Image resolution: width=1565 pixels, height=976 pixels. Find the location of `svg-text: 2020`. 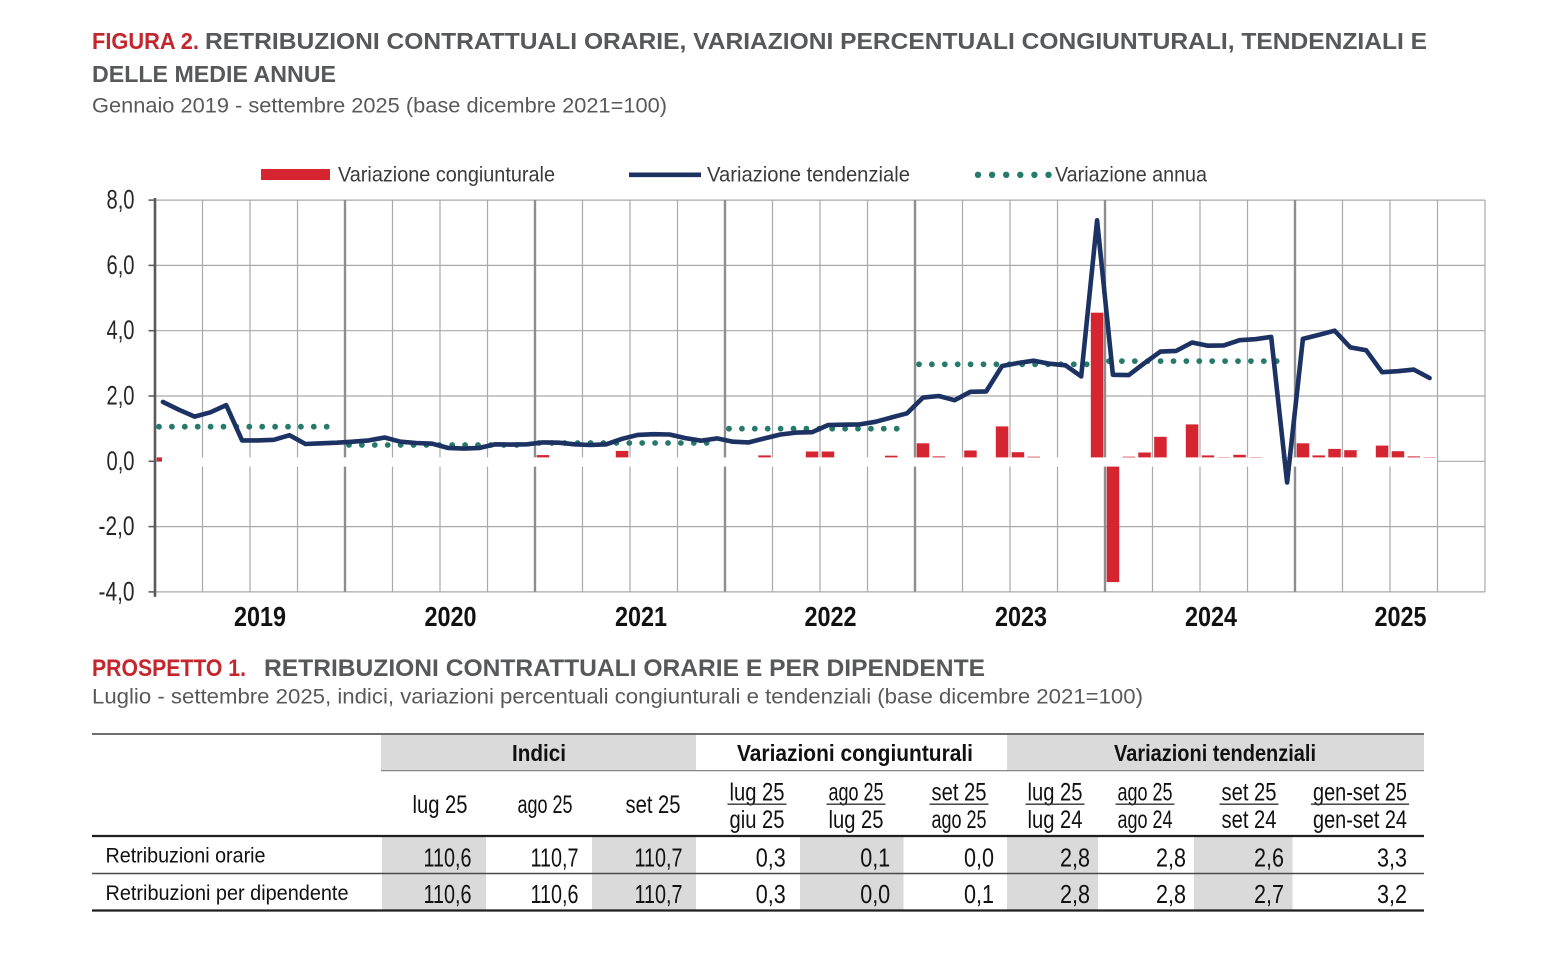

svg-text: 2020 is located at coordinates (451, 616).